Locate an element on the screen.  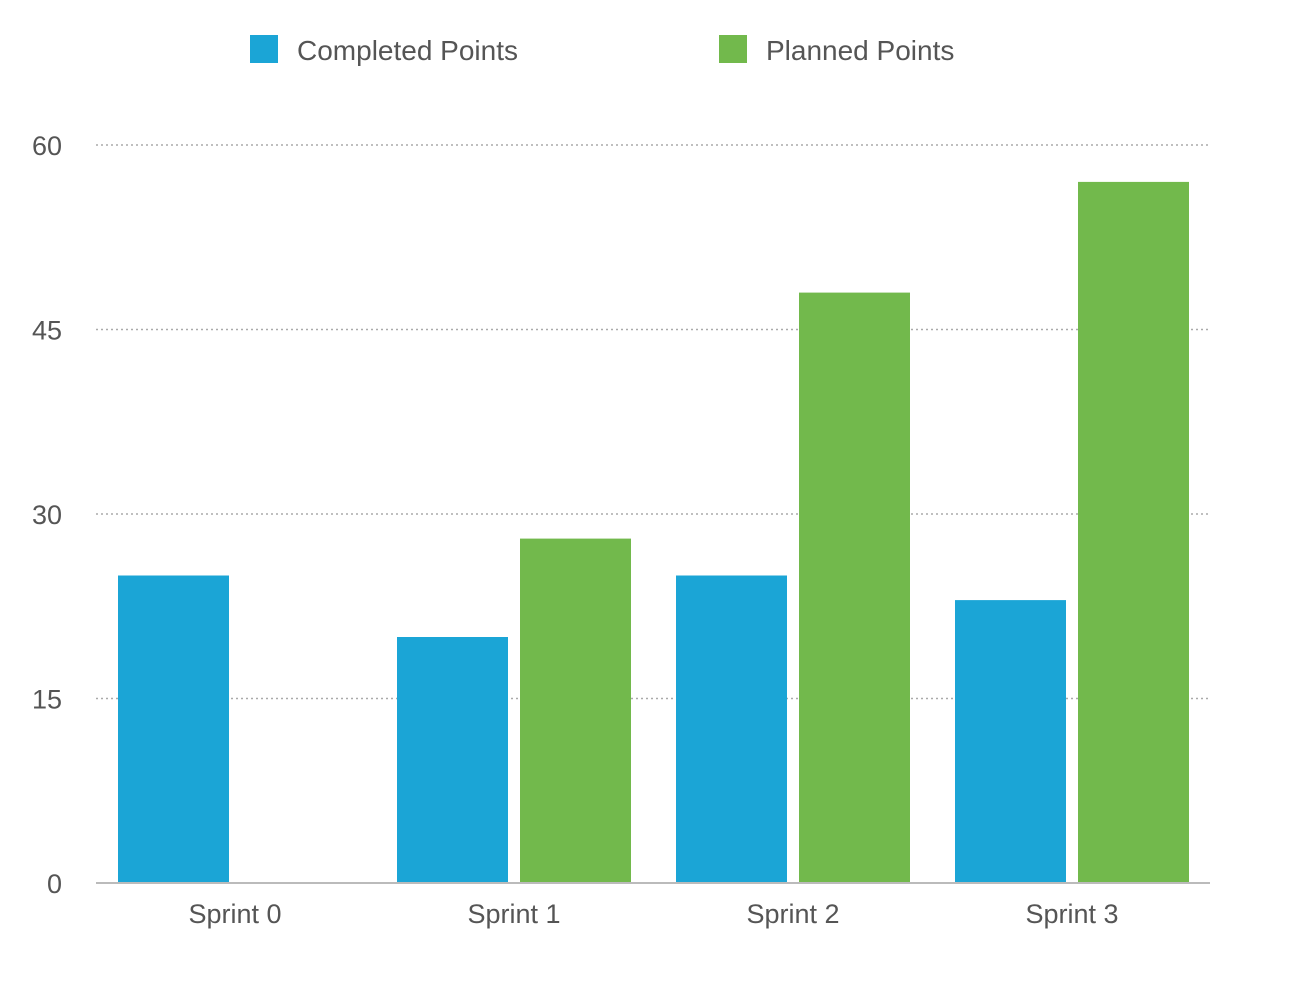
x-tick-label: Sprint 3 is located at coordinates (1071, 914).